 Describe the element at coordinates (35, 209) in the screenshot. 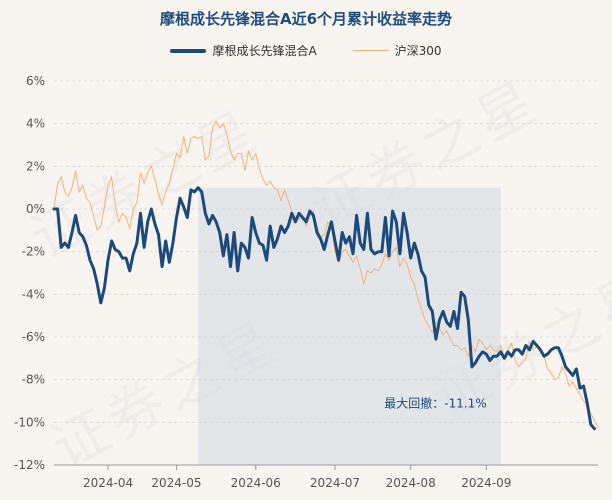

I see `y-tick-label: 0%` at that location.